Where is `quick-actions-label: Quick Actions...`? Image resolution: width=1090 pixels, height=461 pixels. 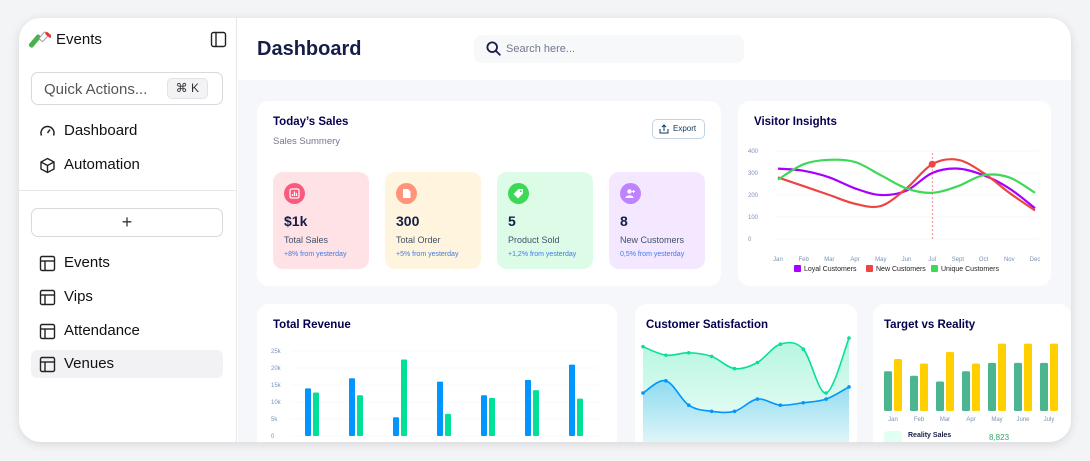 quick-actions-label: Quick Actions... is located at coordinates (96, 89).